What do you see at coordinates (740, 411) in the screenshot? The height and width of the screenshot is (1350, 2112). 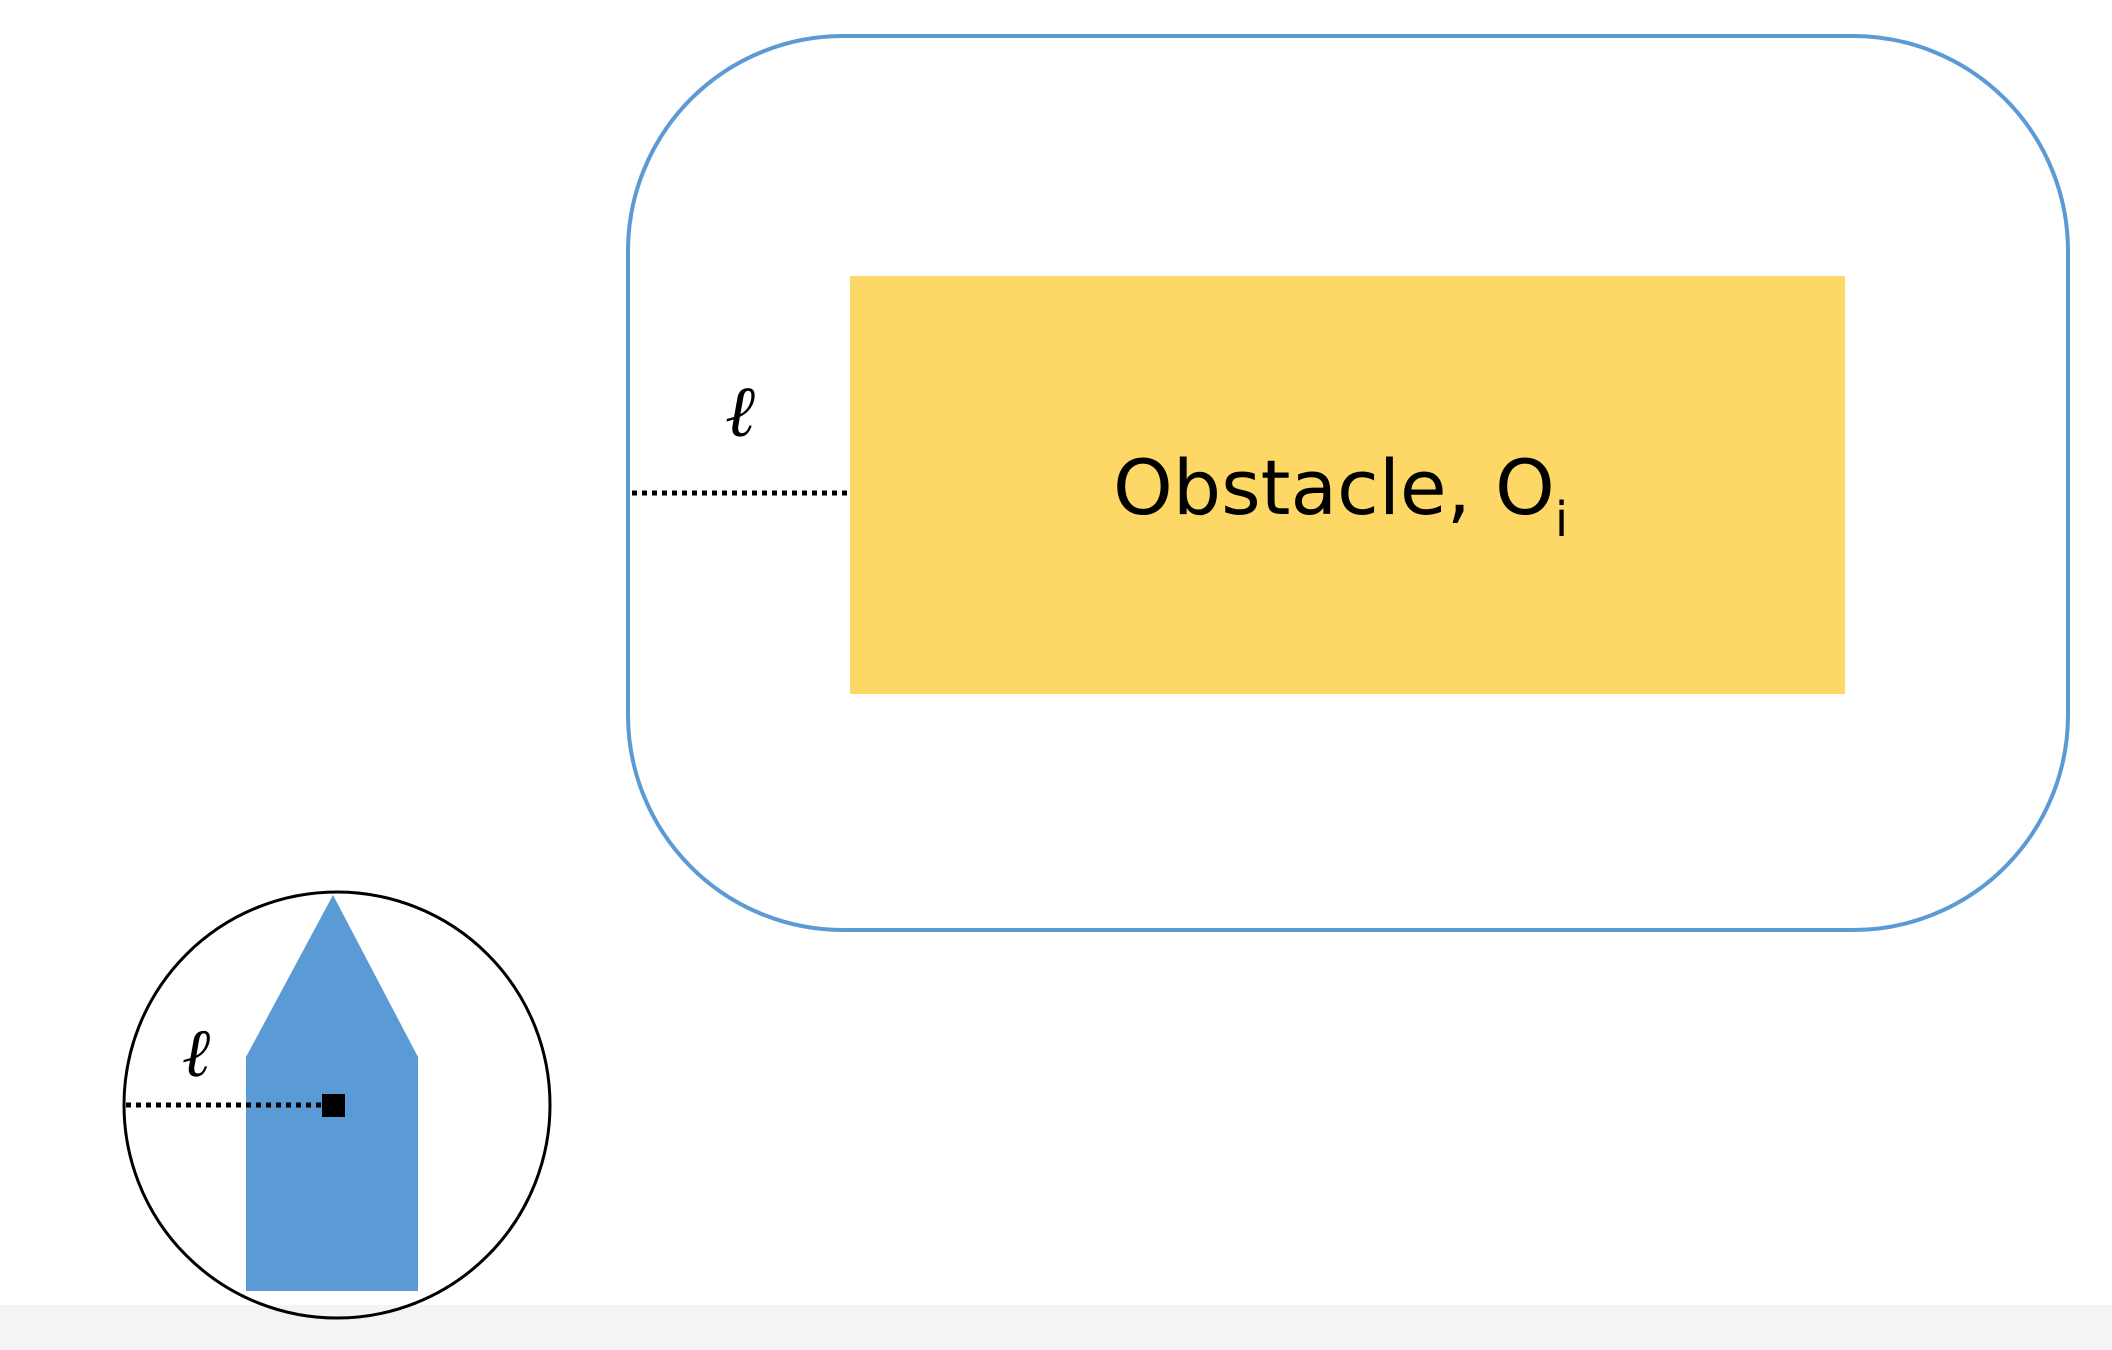 I see `safety-margin-symbol: ℓ` at bounding box center [740, 411].